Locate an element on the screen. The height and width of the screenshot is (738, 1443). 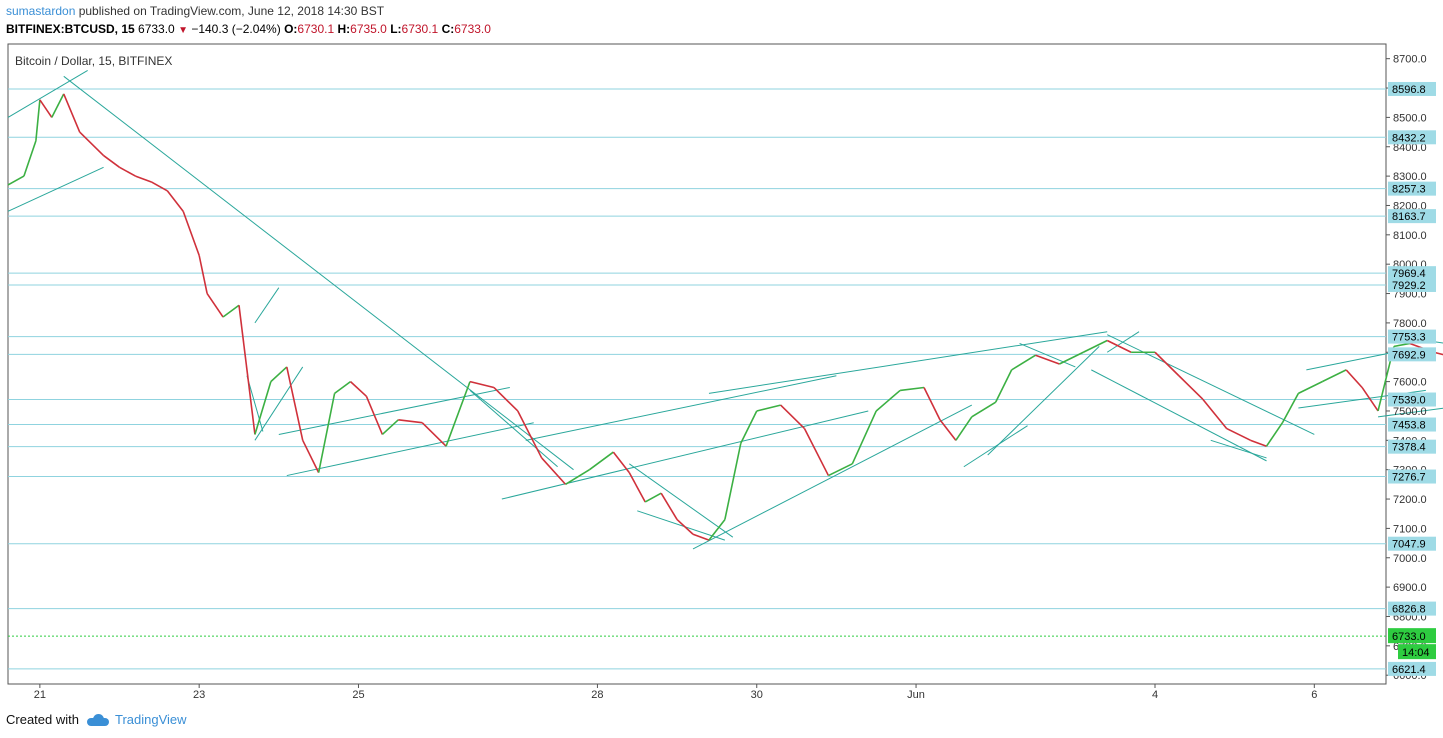
last-price: 6733.0 is located at coordinates (156, 29).